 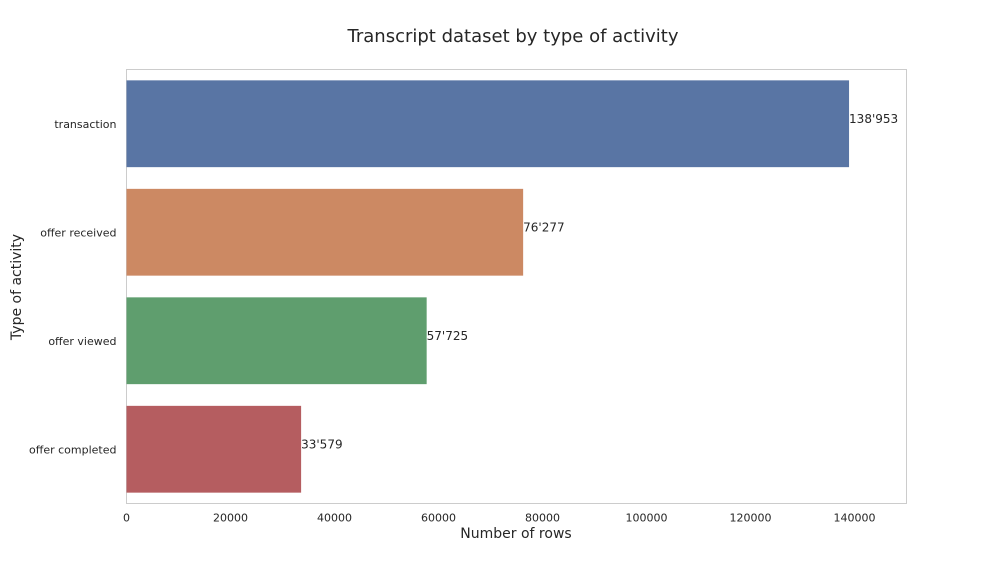 What do you see at coordinates (543, 227) in the screenshot?
I see `value-label-offer-received: 76'277` at bounding box center [543, 227].